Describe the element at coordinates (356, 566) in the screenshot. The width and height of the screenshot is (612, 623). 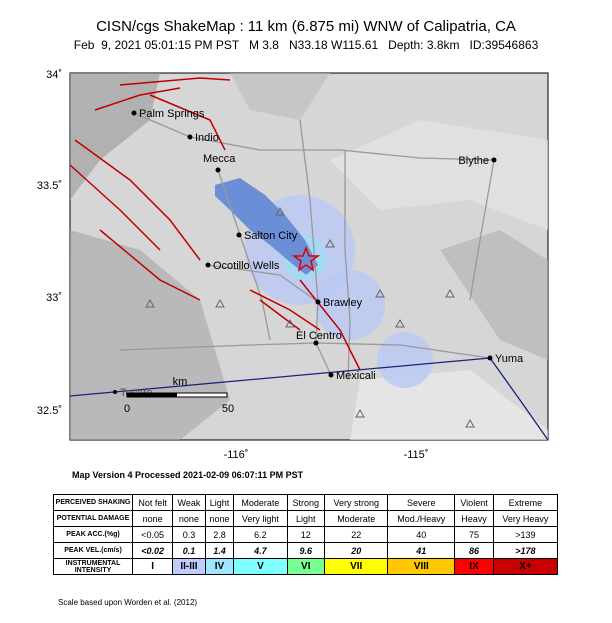
I see `legend-cell: VII` at that location.